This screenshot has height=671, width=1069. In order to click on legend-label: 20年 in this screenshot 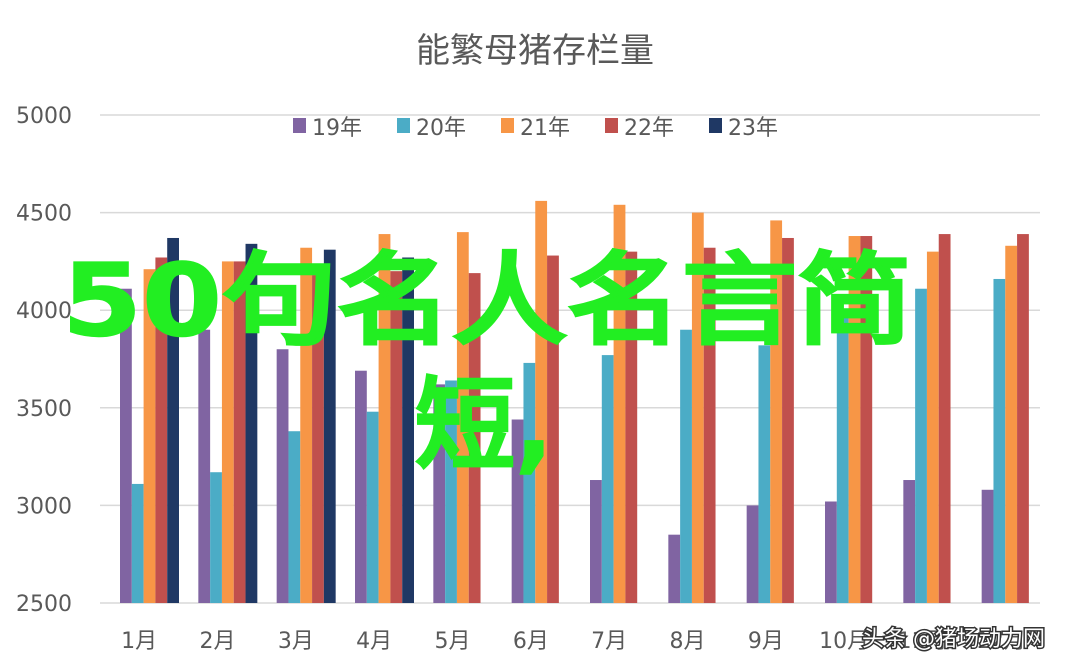, I will do `click(441, 128)`.